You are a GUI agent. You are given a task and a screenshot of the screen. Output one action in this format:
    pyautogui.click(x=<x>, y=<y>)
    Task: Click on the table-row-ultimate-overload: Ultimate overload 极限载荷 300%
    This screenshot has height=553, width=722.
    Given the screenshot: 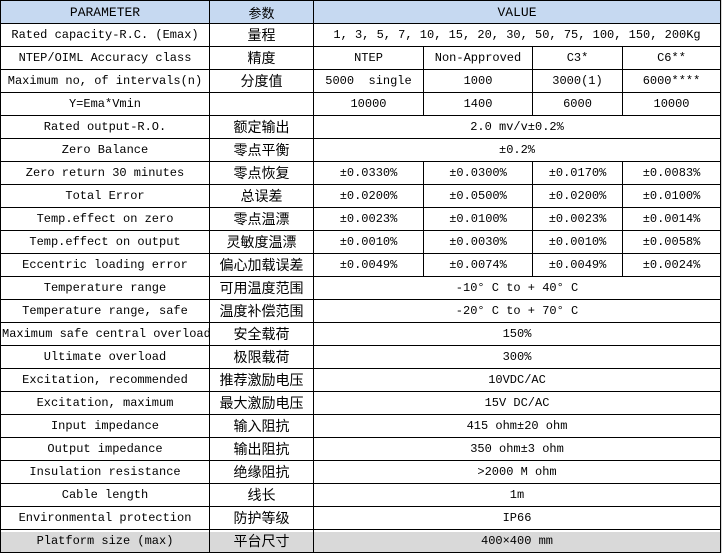 What is the action you would take?
    pyautogui.click(x=361, y=357)
    